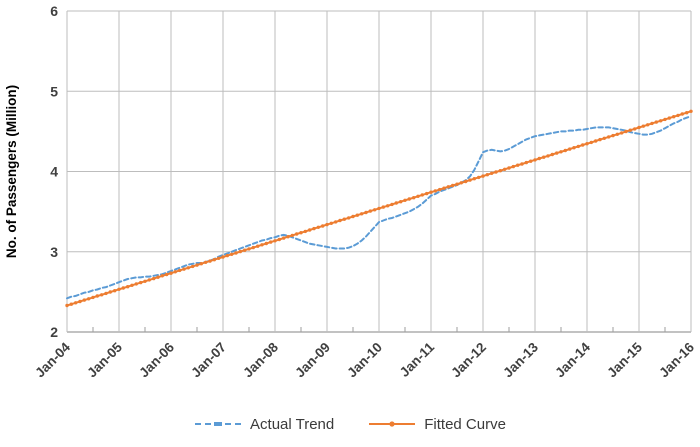 This screenshot has height=447, width=700. I want to click on x-tick-label: Jan-08, so click(260, 359).